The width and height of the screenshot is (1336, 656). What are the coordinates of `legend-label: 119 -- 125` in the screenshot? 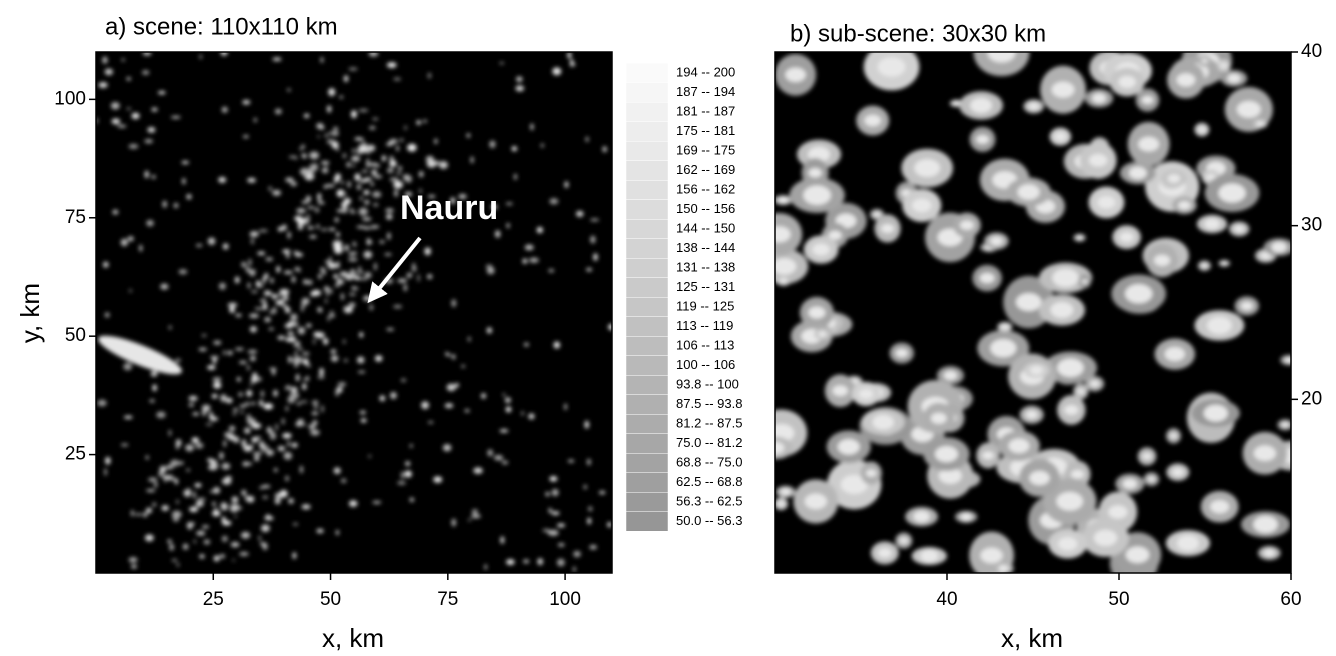 It's located at (705, 305).